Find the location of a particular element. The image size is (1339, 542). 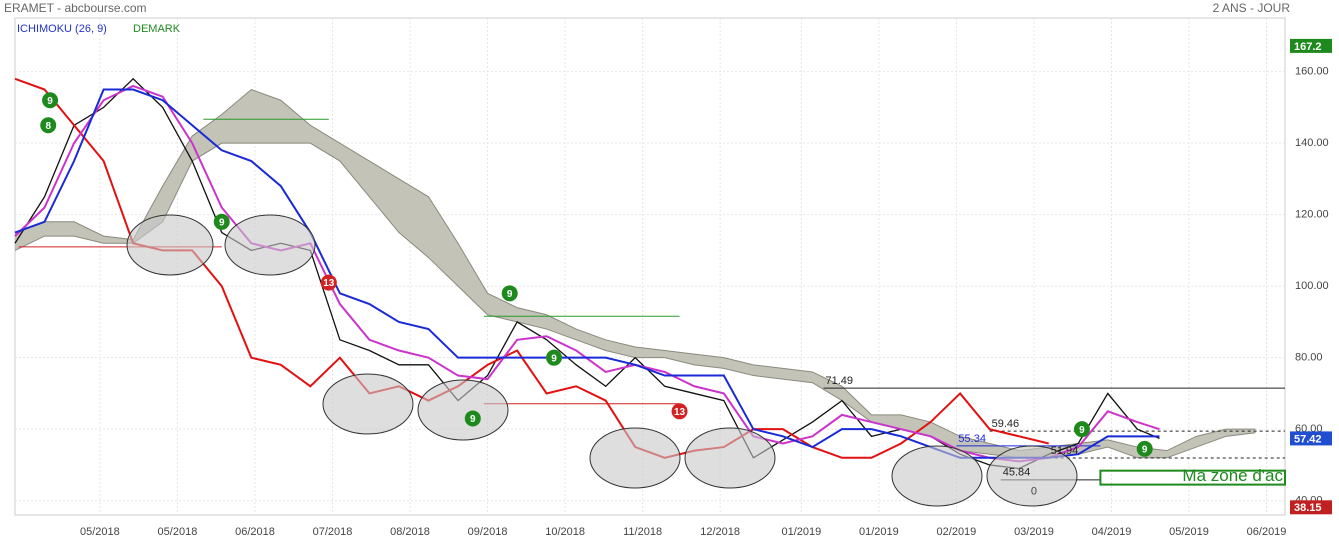

x-tick-label: 02/2019 is located at coordinates (957, 532).